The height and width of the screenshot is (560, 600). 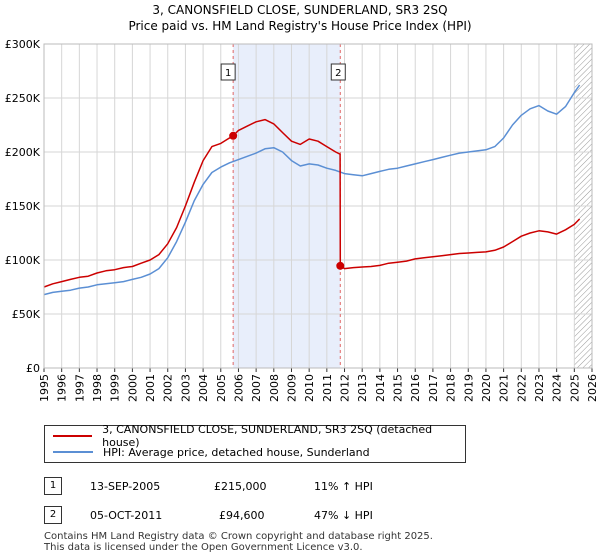 I want to click on sale-label: 2, so click(x=338, y=73).